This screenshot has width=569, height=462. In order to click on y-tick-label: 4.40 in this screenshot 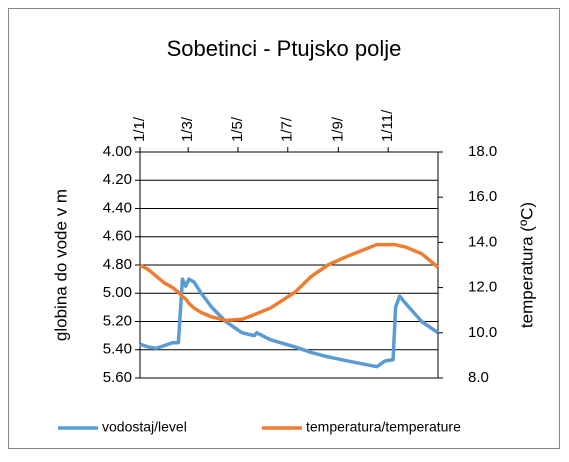, I will do `click(117, 207)`.